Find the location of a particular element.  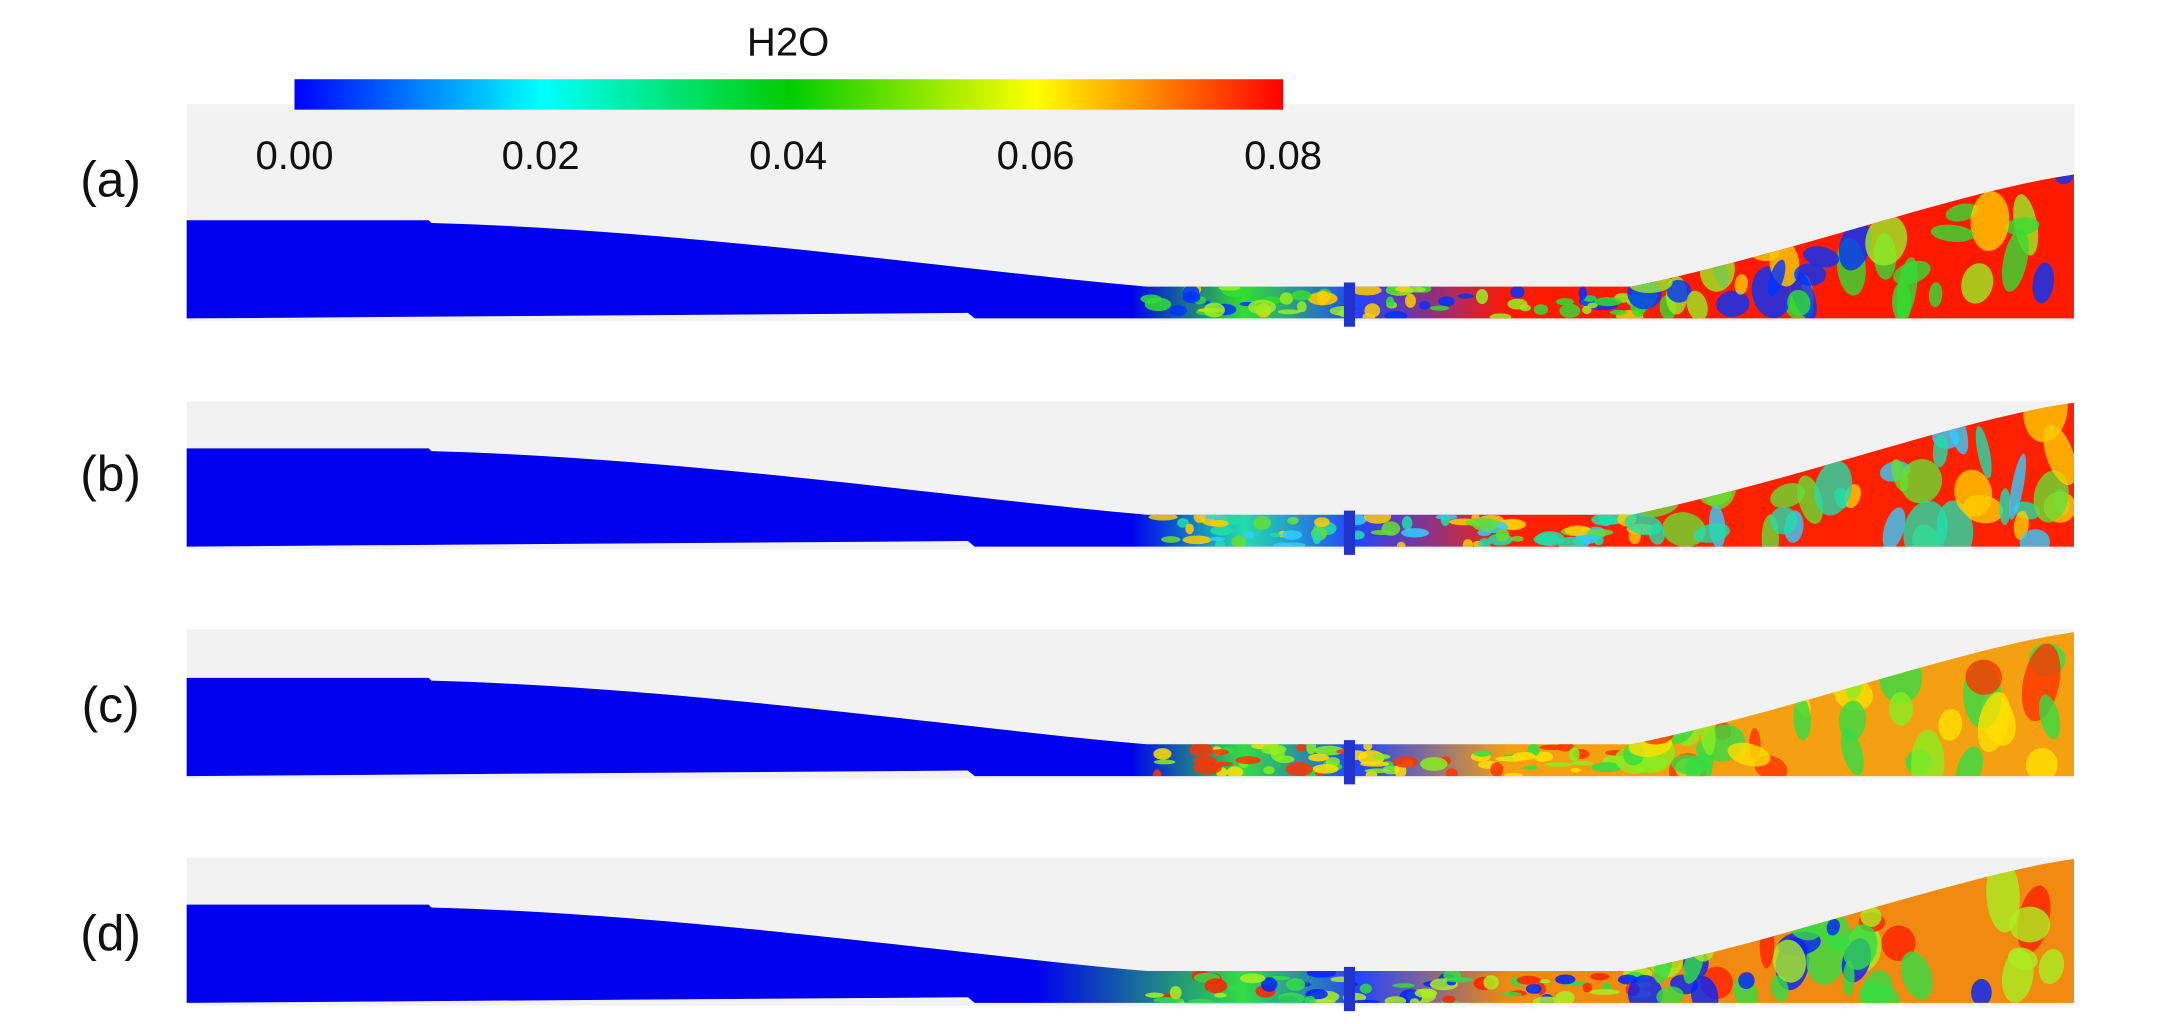

colorbar-tick: 0.04 is located at coordinates (788, 156).